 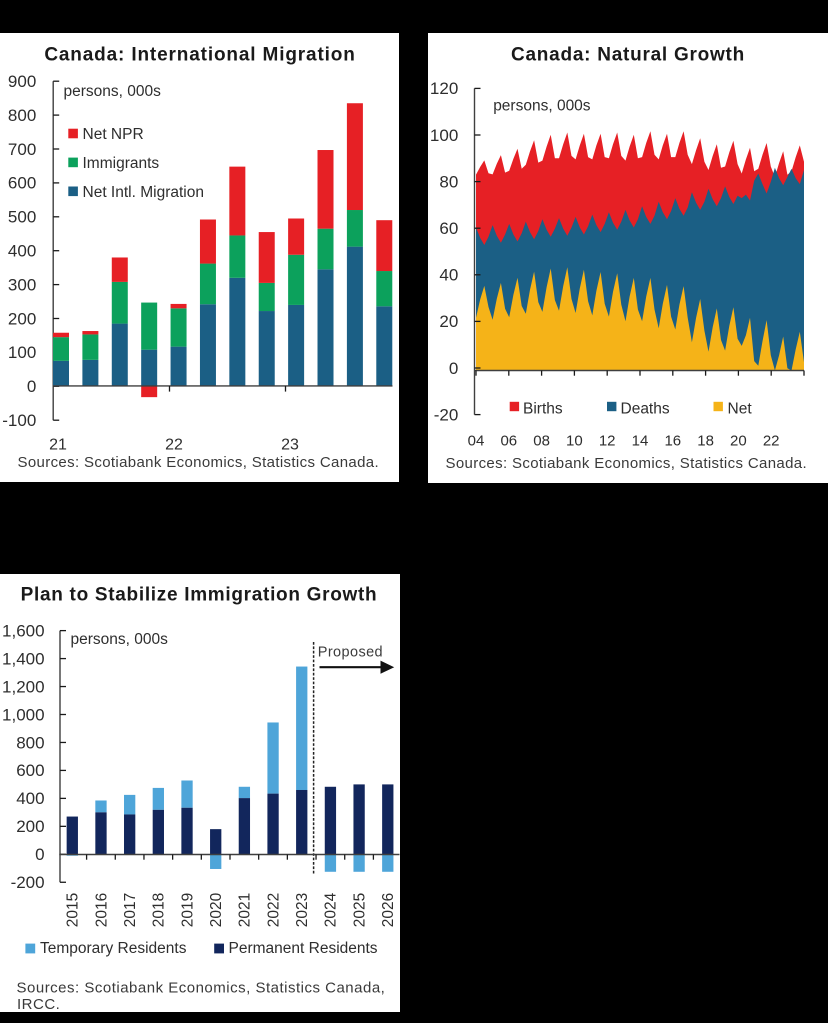 I want to click on svg-text: -100, so click(x=19, y=420).